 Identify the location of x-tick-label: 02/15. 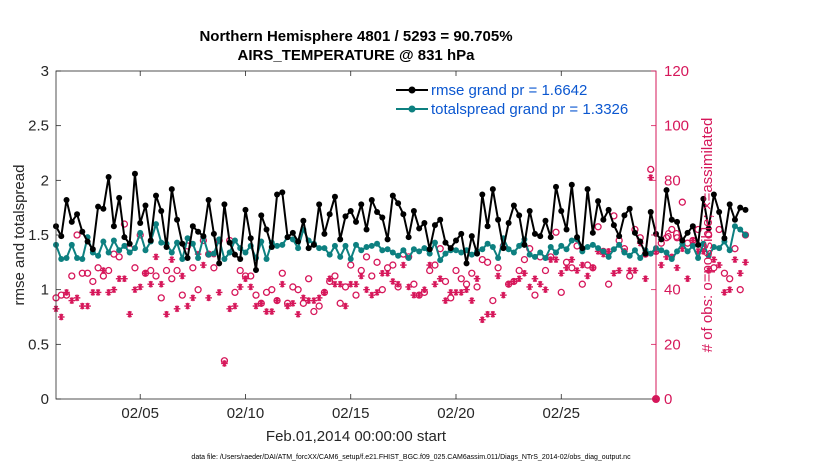
(351, 413).